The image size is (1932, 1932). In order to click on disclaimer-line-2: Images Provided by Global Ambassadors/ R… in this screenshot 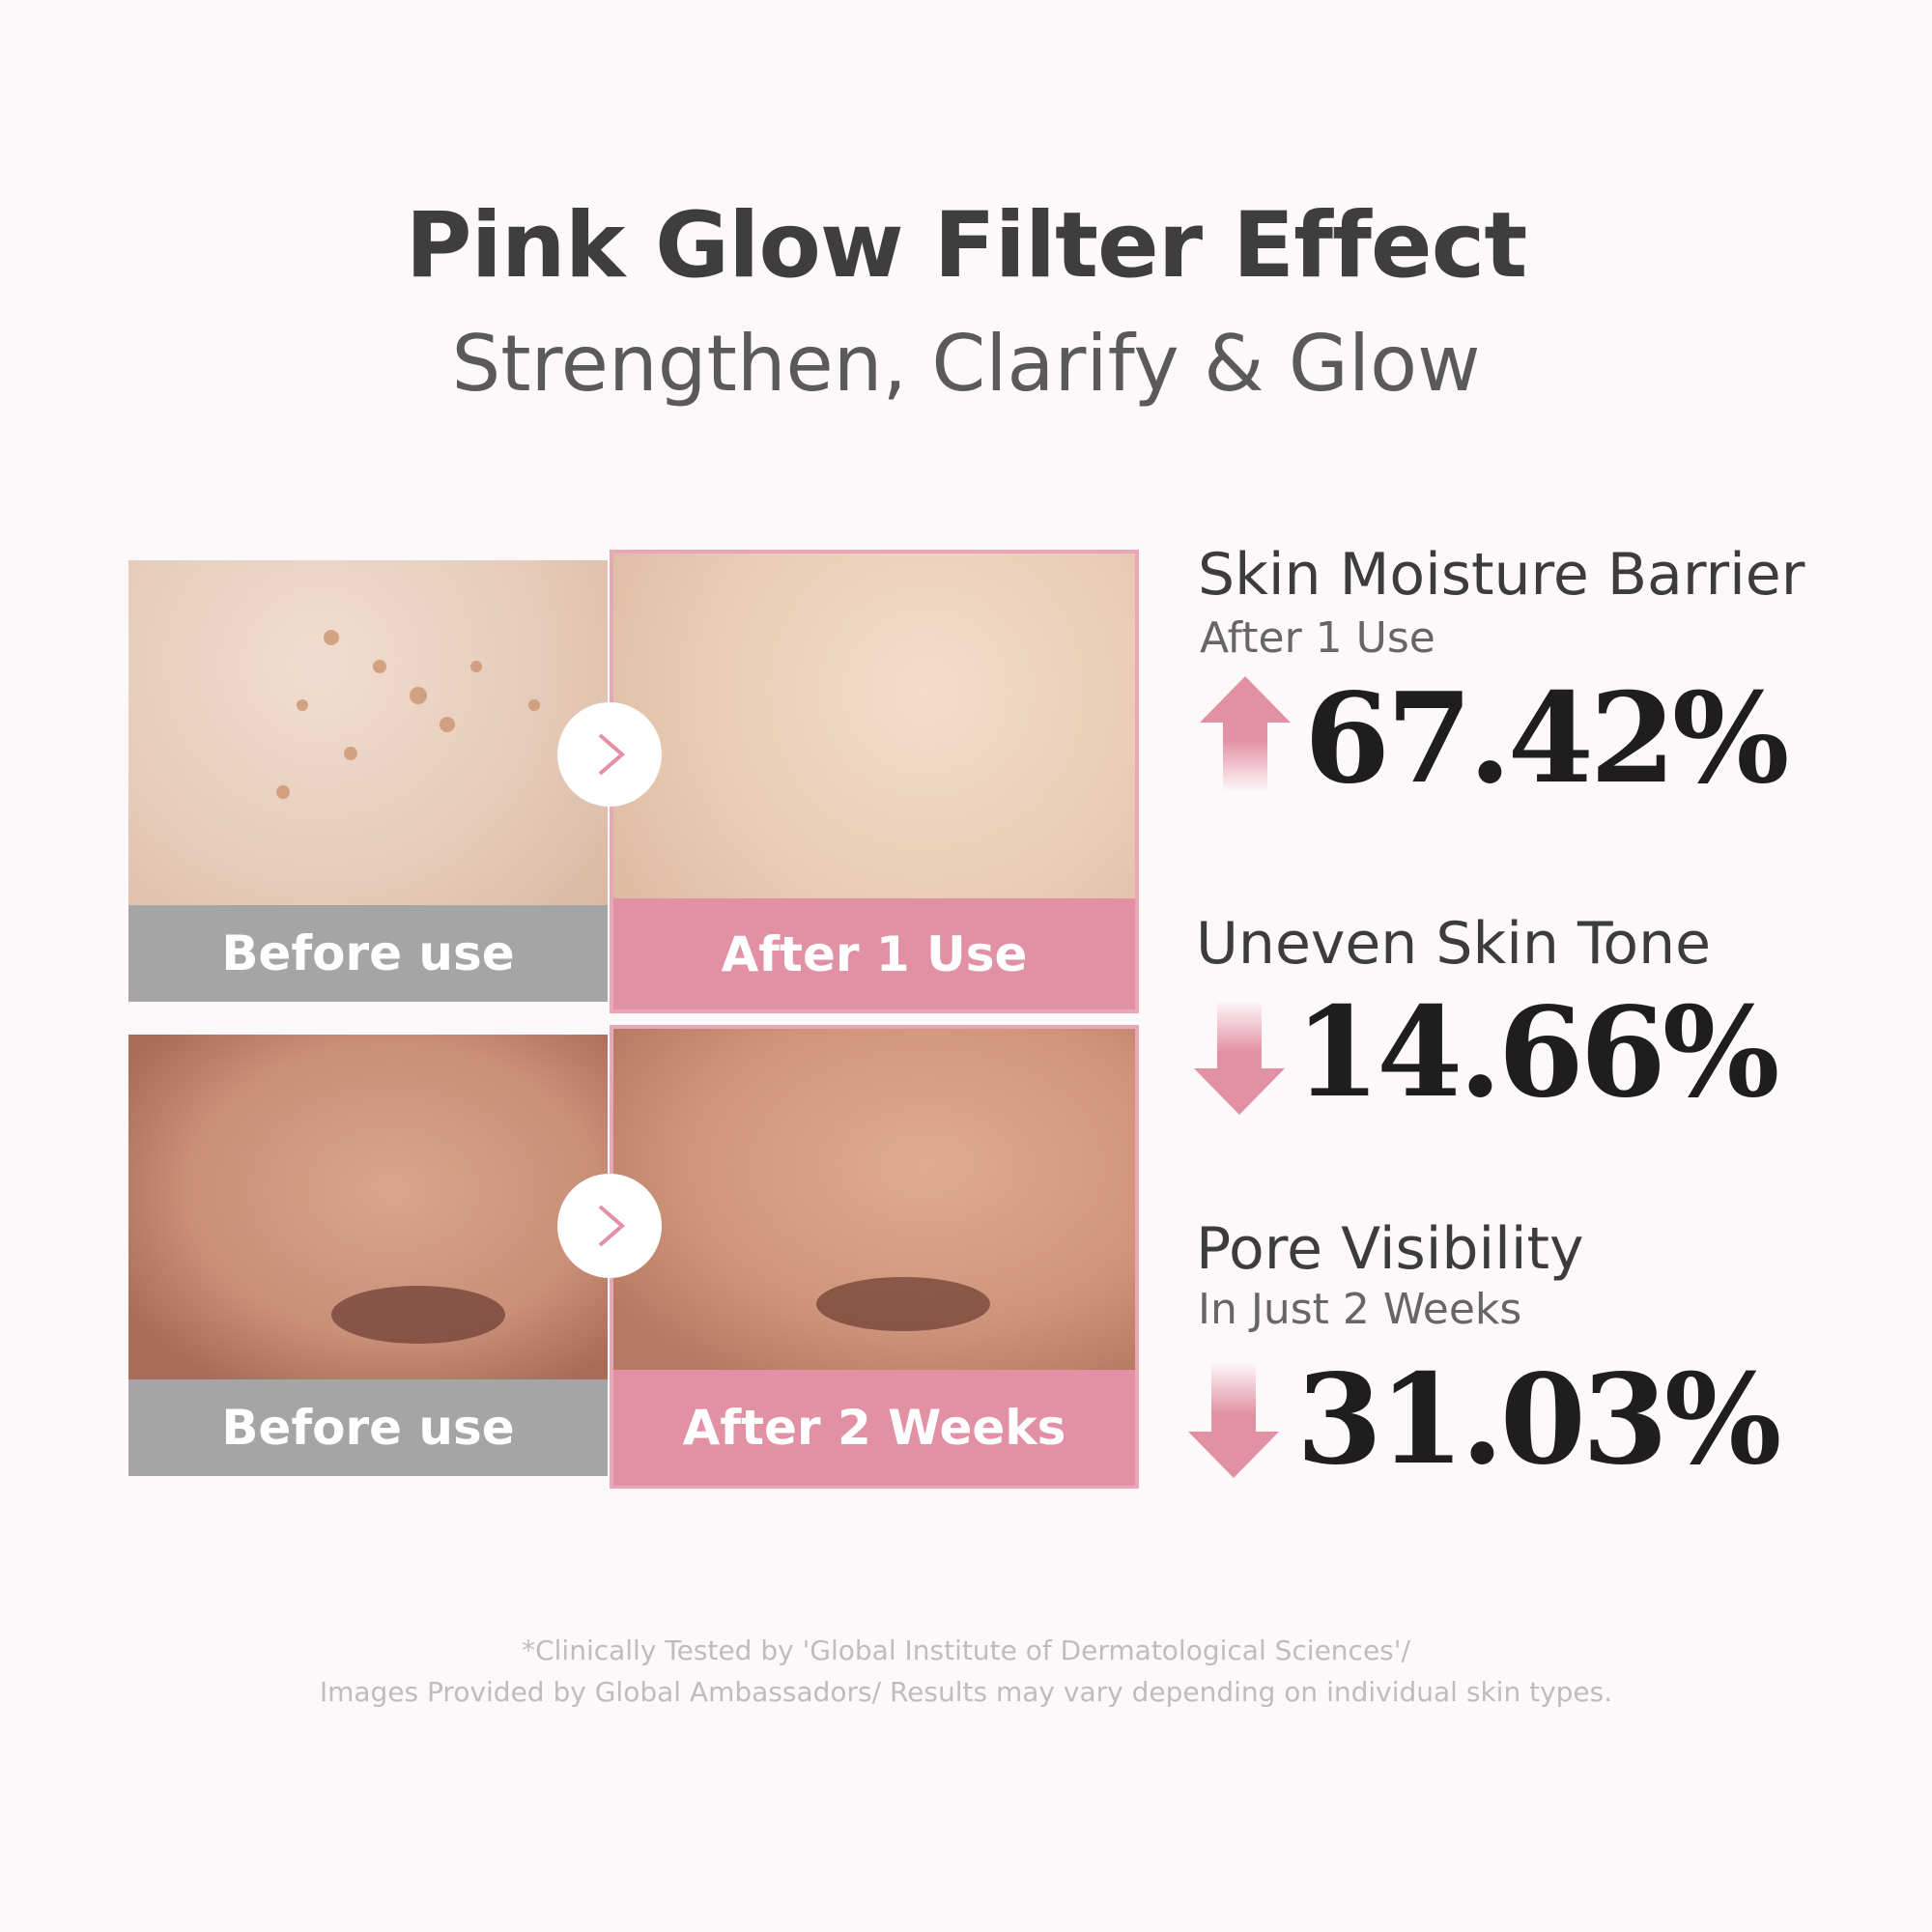, I will do `click(966, 1692)`.